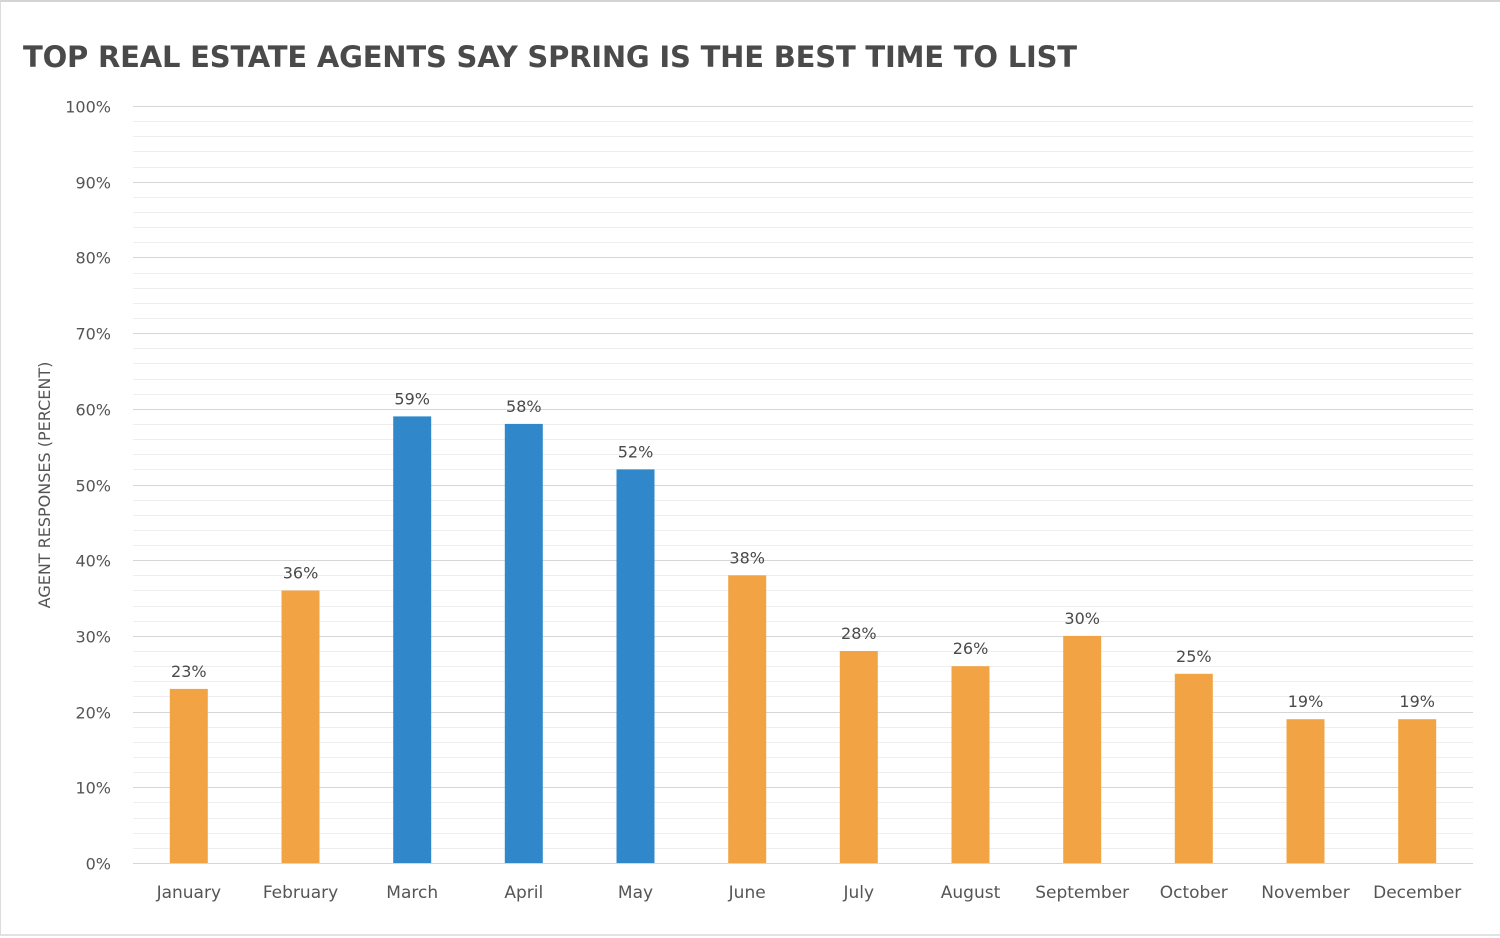 The image size is (1500, 938). Describe the element at coordinates (412, 398) in the screenshot. I see `value-label-march: 59%` at that location.